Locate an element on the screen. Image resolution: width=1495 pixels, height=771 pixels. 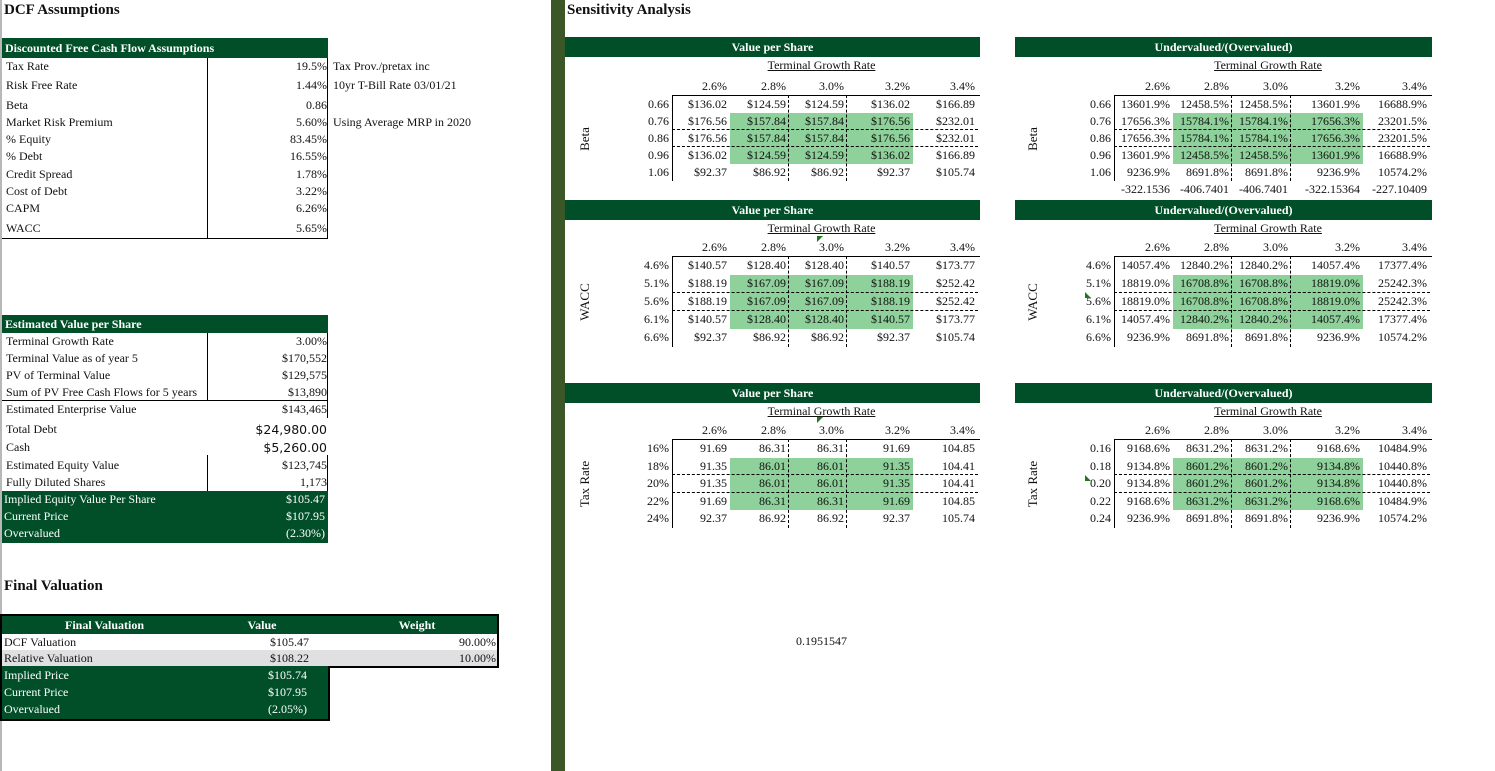
evps-summary-value: $105.47 is located at coordinates (305, 499).